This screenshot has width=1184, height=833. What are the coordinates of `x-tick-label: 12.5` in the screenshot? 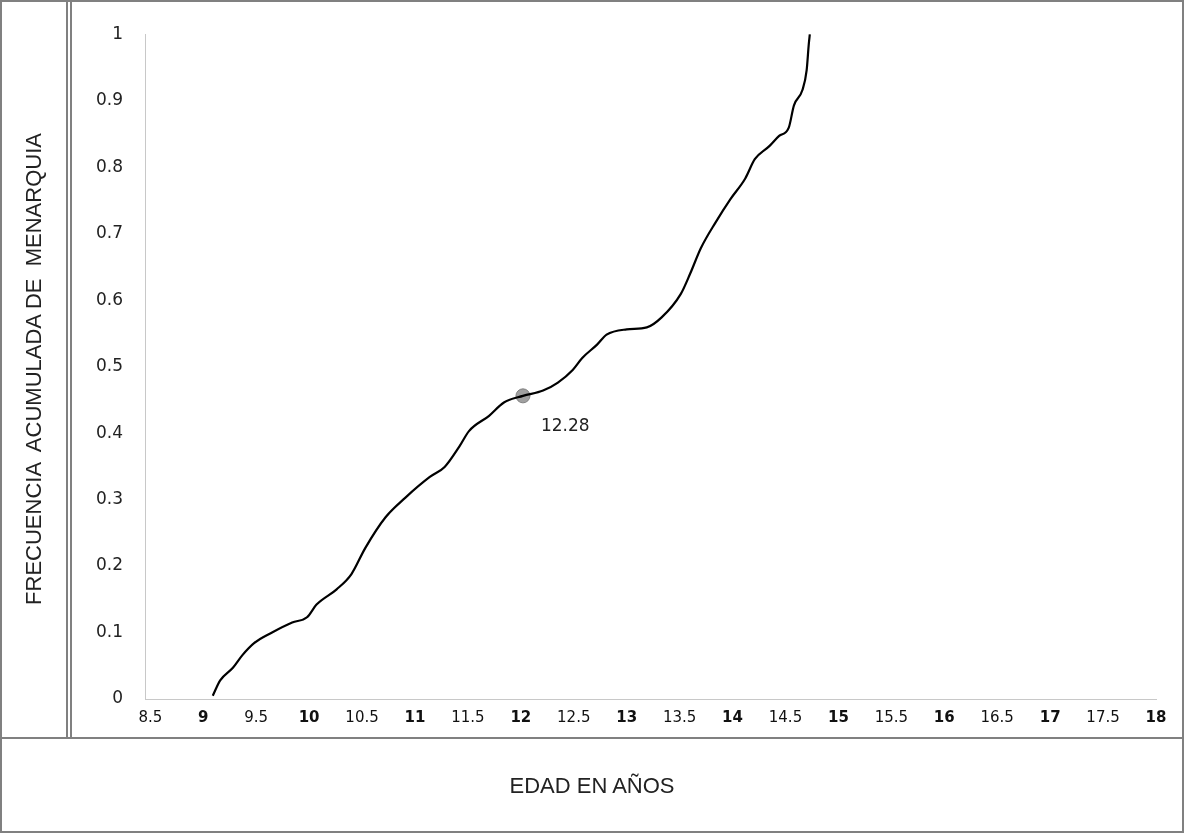 It's located at (574, 716).